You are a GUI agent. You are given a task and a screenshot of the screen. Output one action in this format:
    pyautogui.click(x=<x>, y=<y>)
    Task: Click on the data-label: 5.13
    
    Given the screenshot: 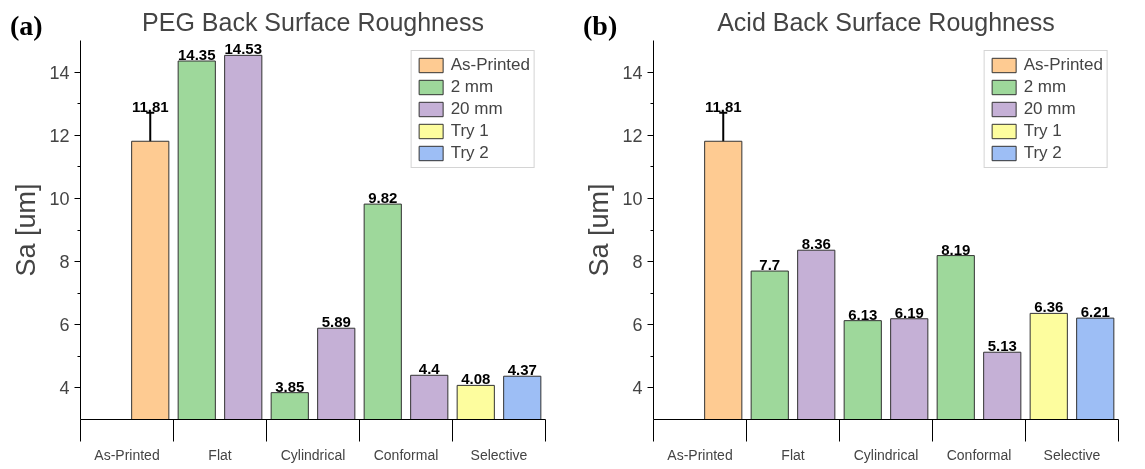 What is the action you would take?
    pyautogui.click(x=1002, y=346)
    